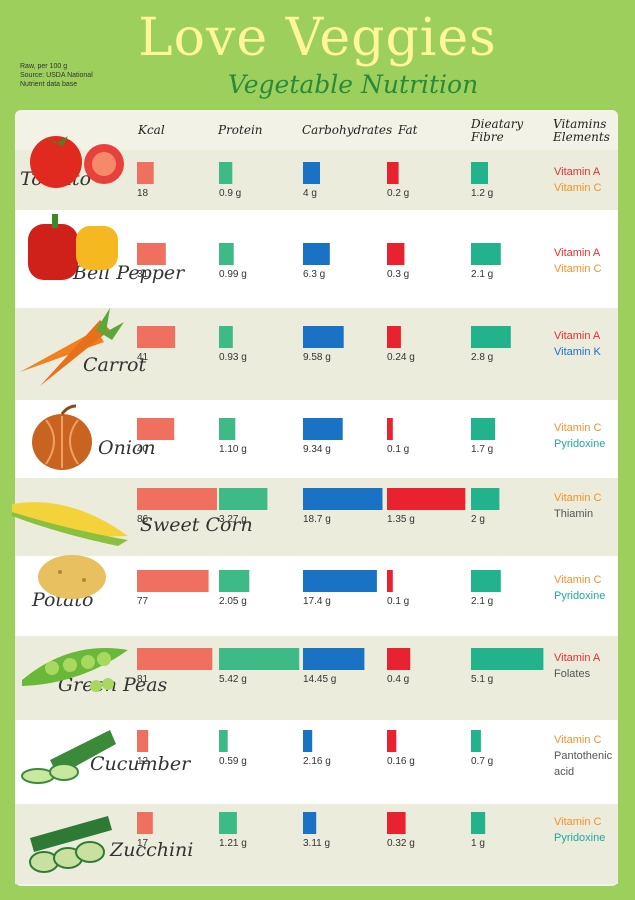  What do you see at coordinates (574, 514) in the screenshot?
I see `vitamin-label: Thiamin` at bounding box center [574, 514].